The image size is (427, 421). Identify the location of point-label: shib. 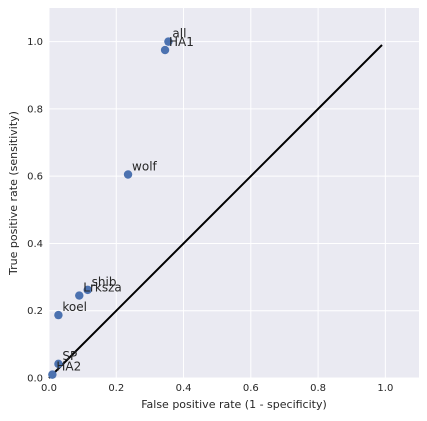
(104, 282).